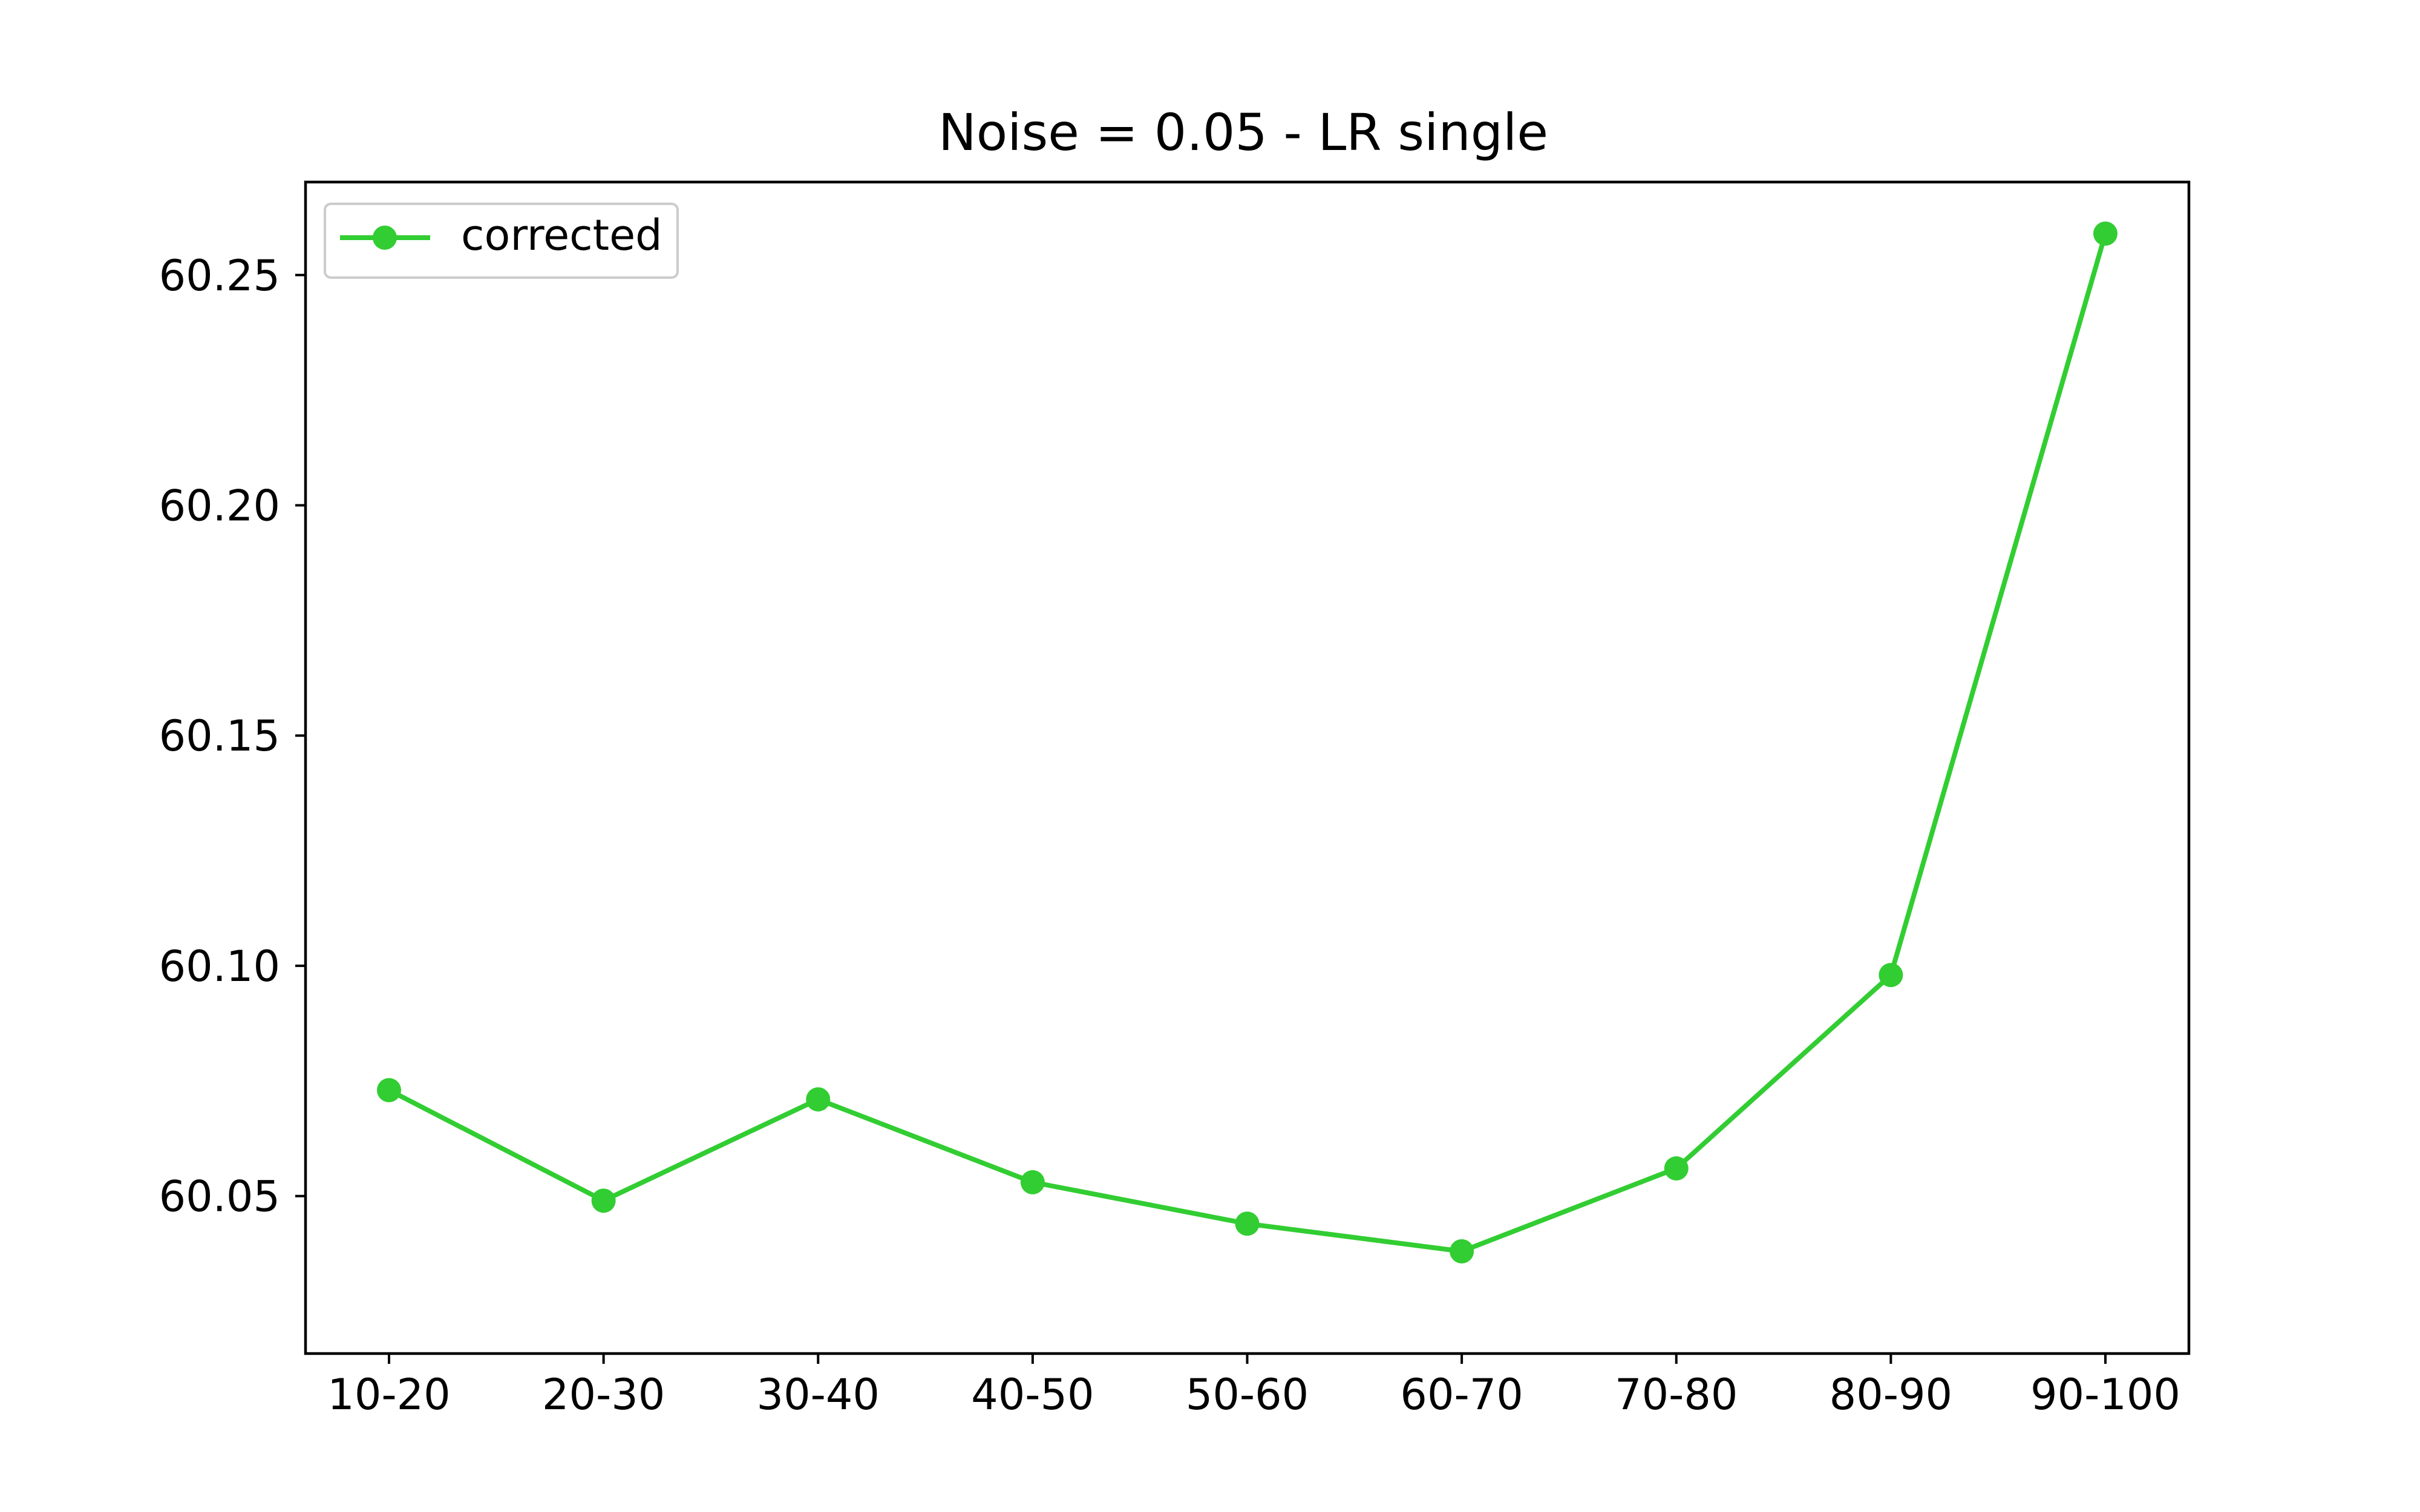 The image size is (2420, 1512). What do you see at coordinates (1891, 1394) in the screenshot?
I see `x-tick-label: 80-90` at bounding box center [1891, 1394].